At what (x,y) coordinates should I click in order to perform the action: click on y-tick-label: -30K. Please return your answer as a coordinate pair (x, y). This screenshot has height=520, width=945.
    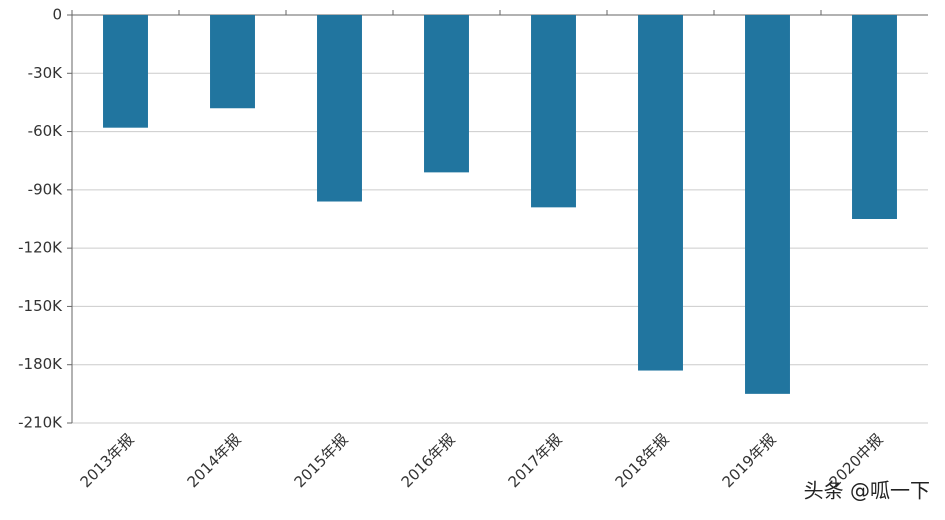
    Looking at the image, I should click on (45, 73).